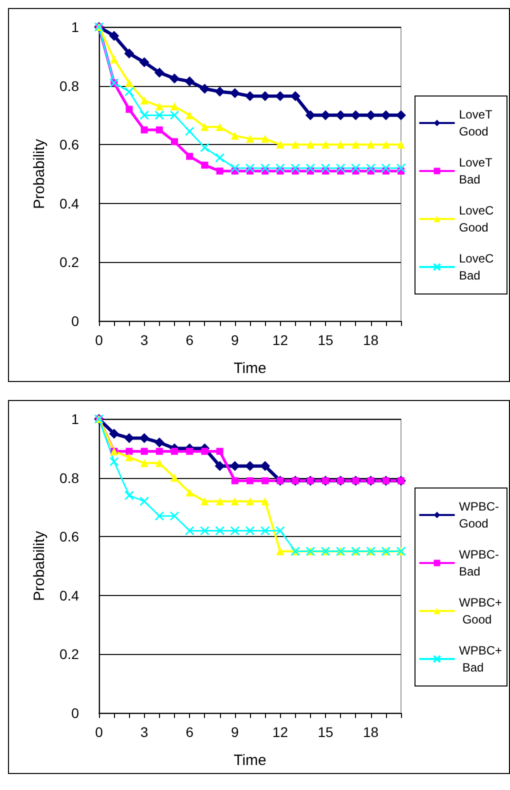 The height and width of the screenshot is (790, 510). I want to click on y-axis-title: Probability, so click(39, 566).